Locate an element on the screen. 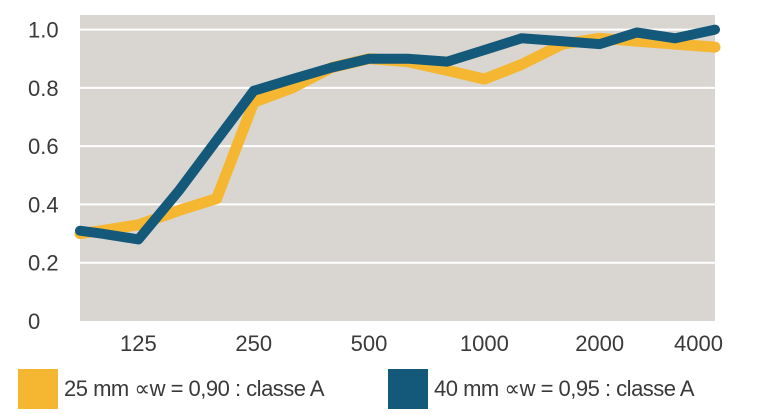 The height and width of the screenshot is (414, 765). legend-item-series-2: 40 mm ∝w = 0,95 : classe A is located at coordinates (541, 389).